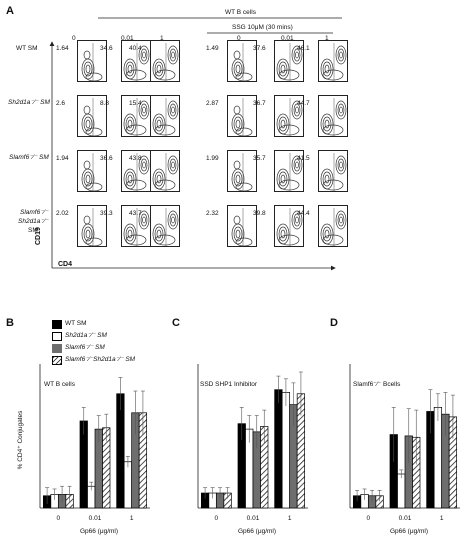 The image size is (474, 541). I want to click on dose-label: 0.01, so click(287, 38).